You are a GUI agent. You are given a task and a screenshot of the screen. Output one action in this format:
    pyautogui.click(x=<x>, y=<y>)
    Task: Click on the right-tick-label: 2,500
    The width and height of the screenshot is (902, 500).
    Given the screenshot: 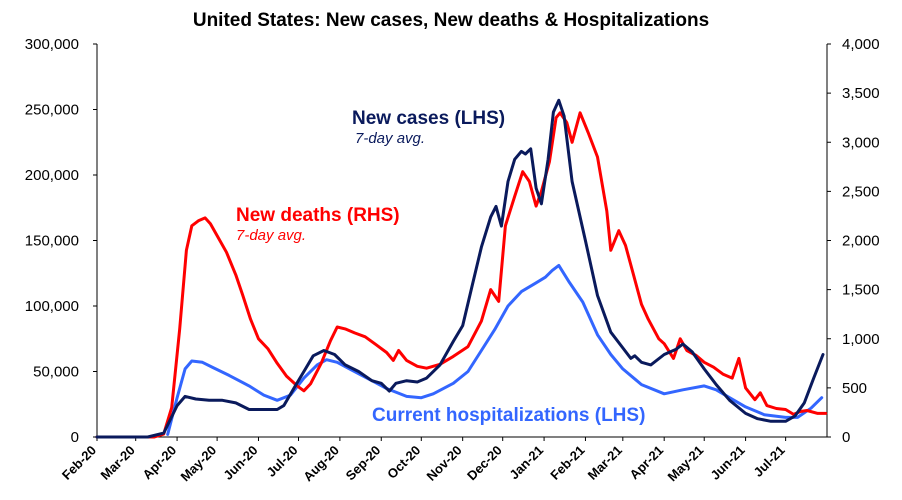 What is the action you would take?
    pyautogui.click(x=861, y=191)
    